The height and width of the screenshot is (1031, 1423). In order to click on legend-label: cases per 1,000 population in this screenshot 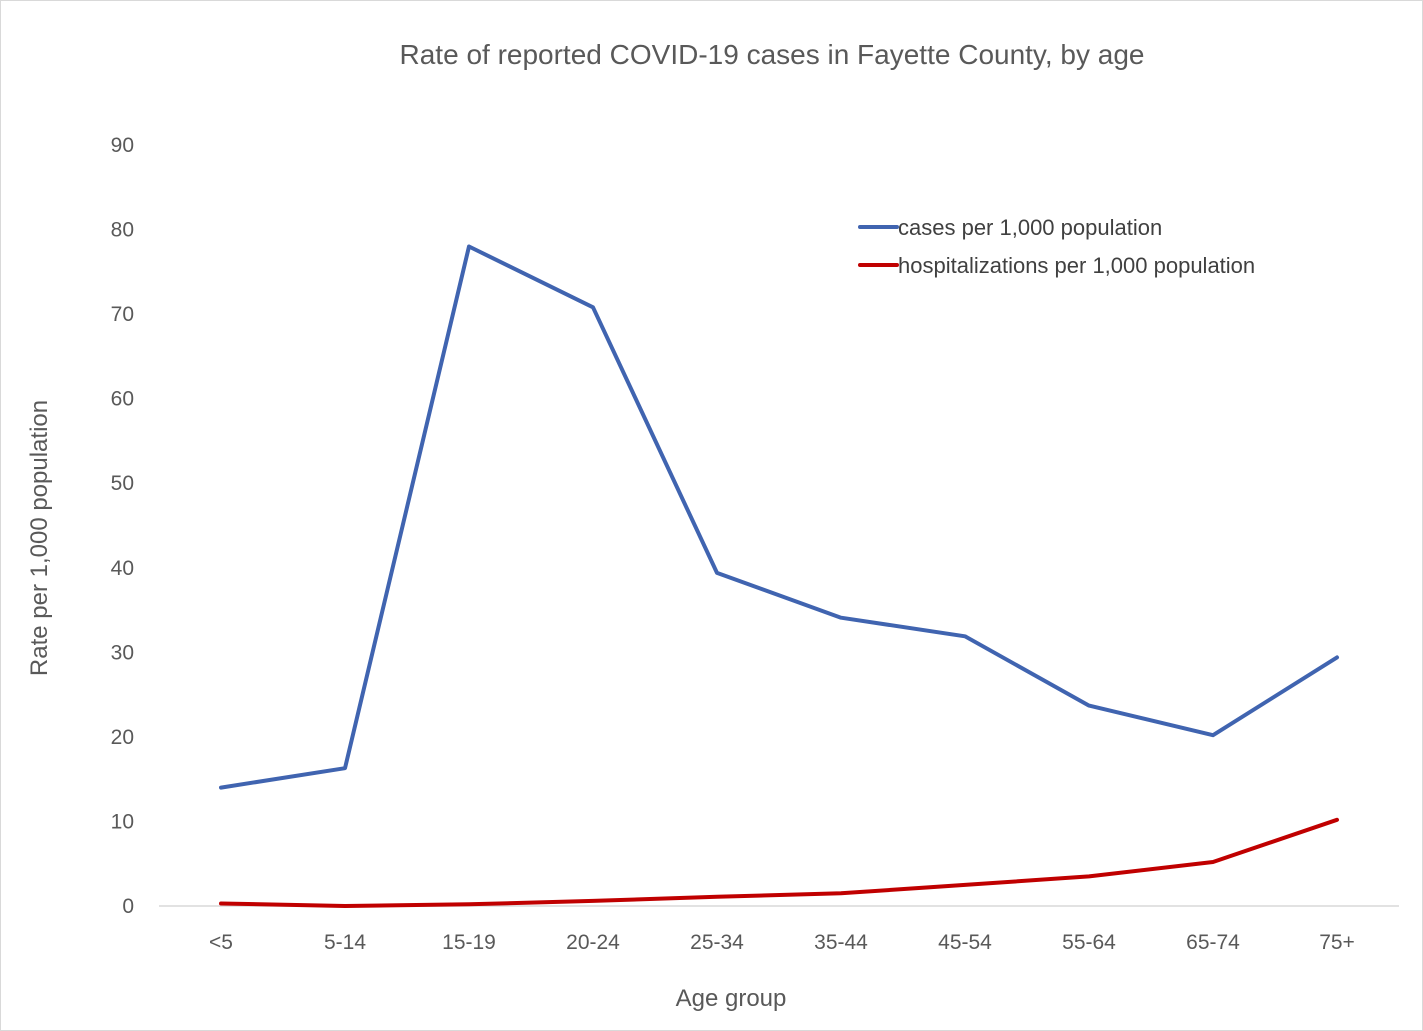, I will do `click(1030, 227)`.